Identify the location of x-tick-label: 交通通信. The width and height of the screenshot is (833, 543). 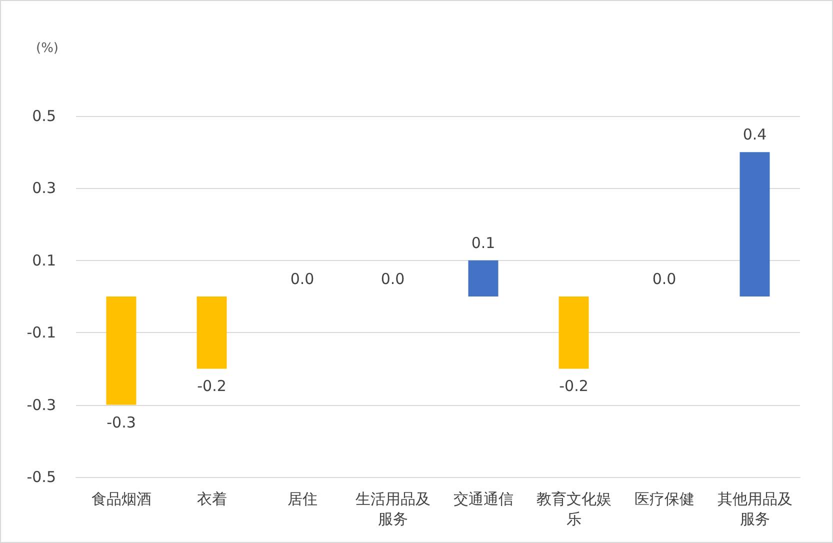
(483, 499).